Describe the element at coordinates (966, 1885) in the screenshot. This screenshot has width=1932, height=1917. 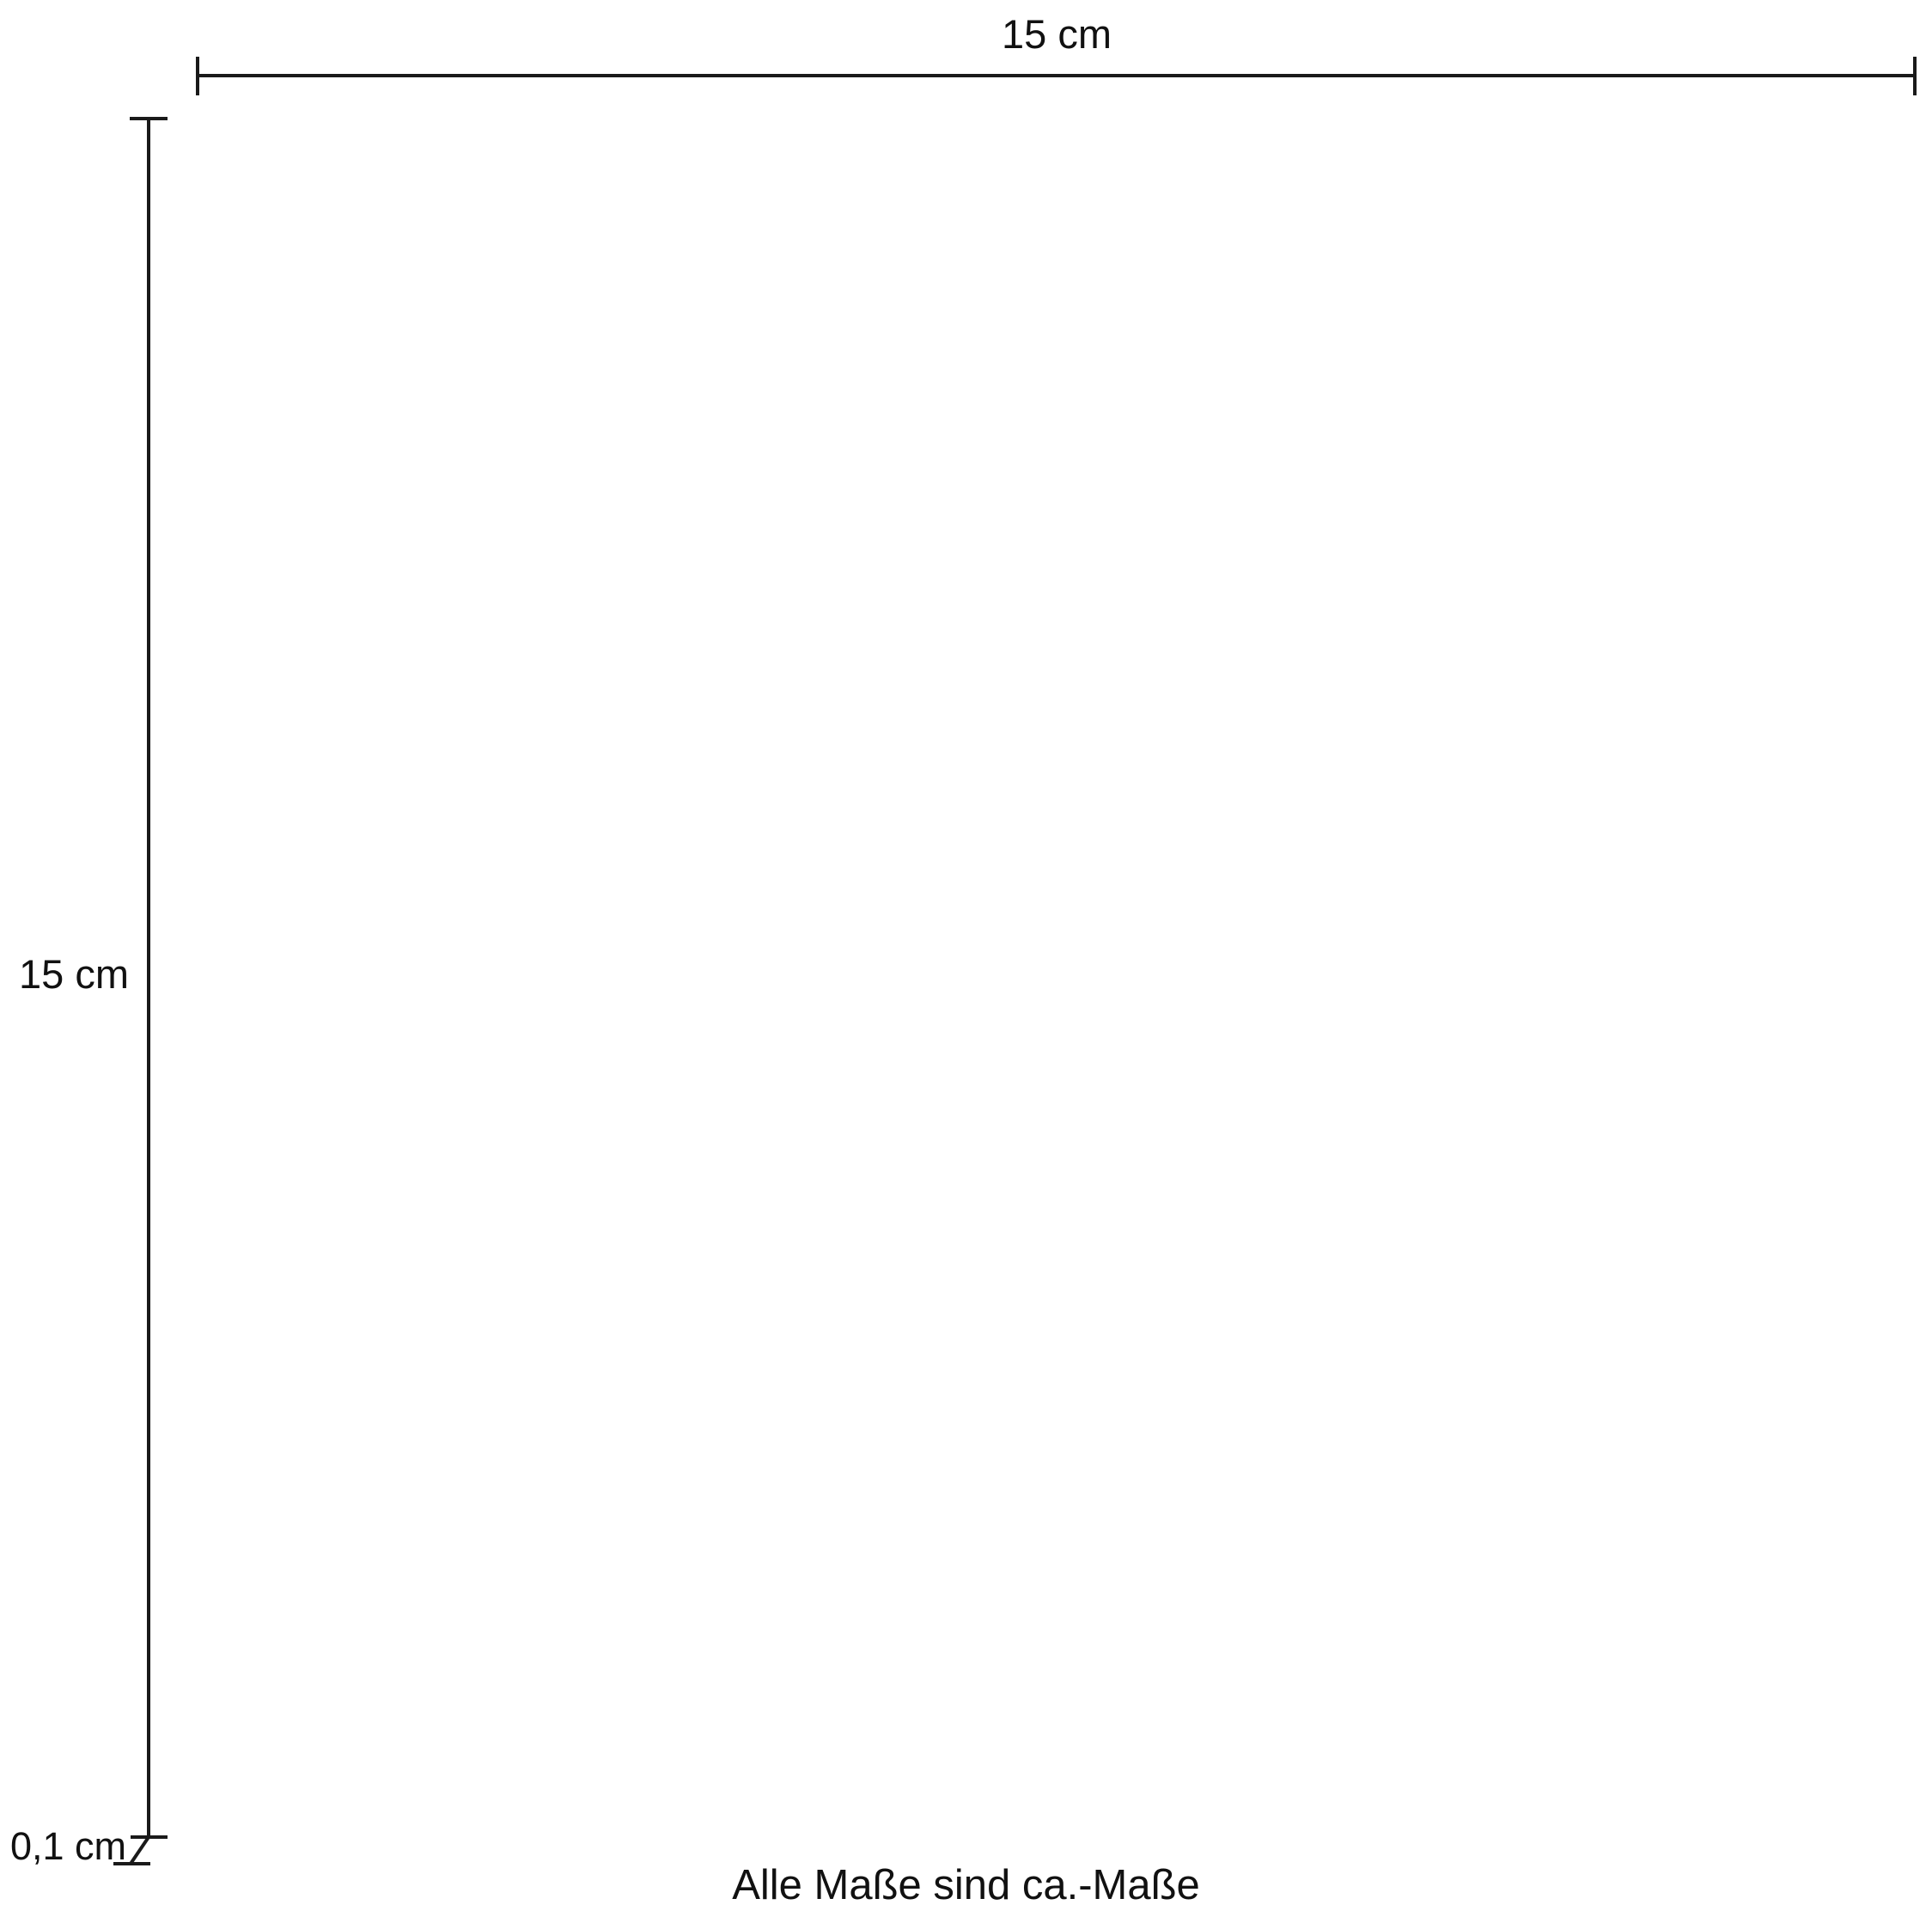
I see `footer-note: Alle Maße sind ca.-Maße` at that location.